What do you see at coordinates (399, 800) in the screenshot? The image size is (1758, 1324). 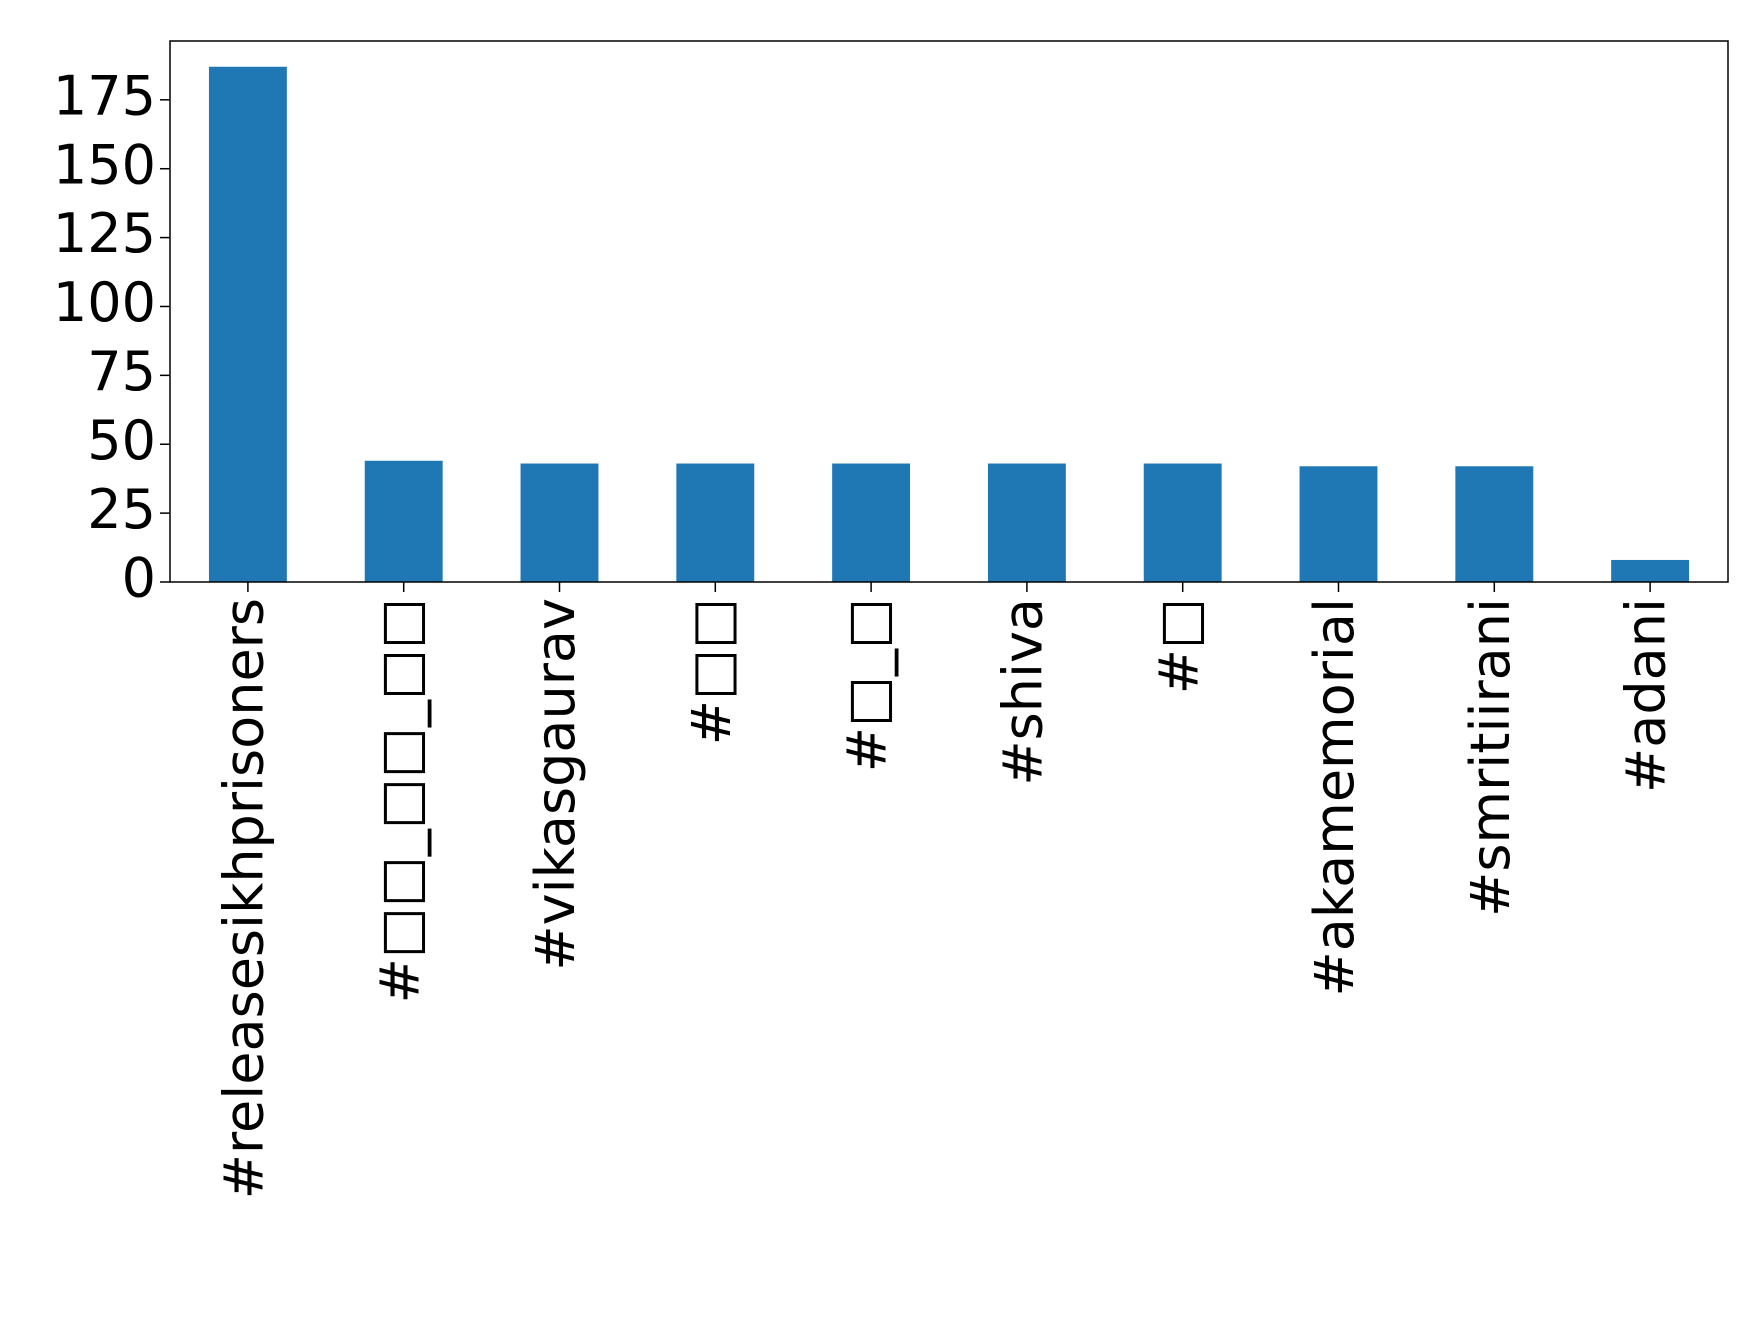 I see `x-tick-label: #□□_□□_□□` at bounding box center [399, 800].